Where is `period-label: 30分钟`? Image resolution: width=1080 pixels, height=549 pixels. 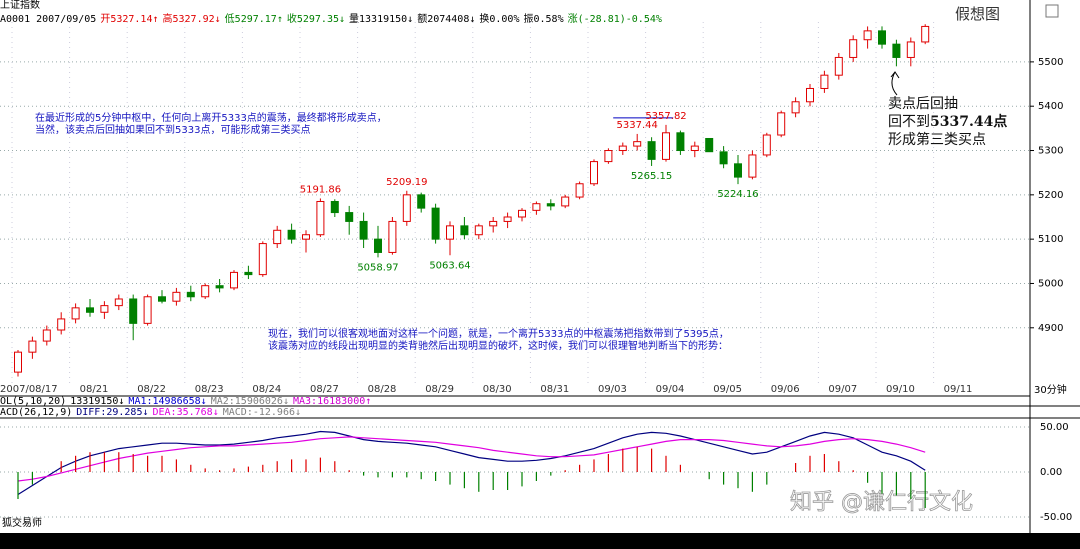
period-label: 30分钟 is located at coordinates (1050, 389).